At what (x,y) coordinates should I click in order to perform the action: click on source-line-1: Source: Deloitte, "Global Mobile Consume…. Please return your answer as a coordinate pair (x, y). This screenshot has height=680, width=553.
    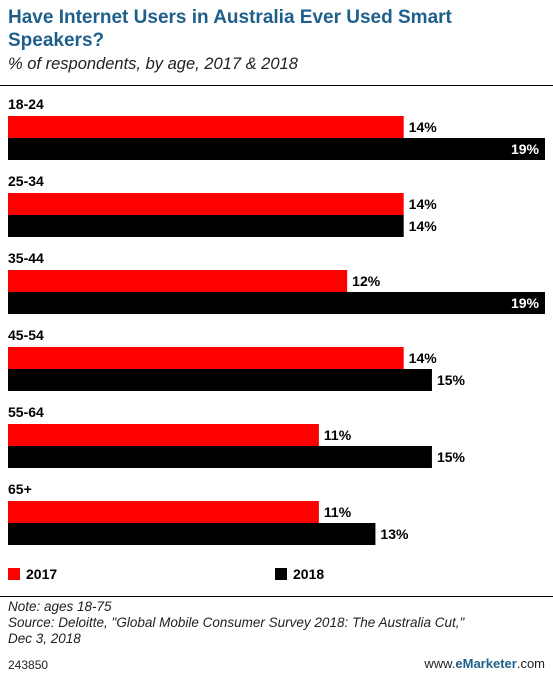
    Looking at the image, I should click on (236, 622).